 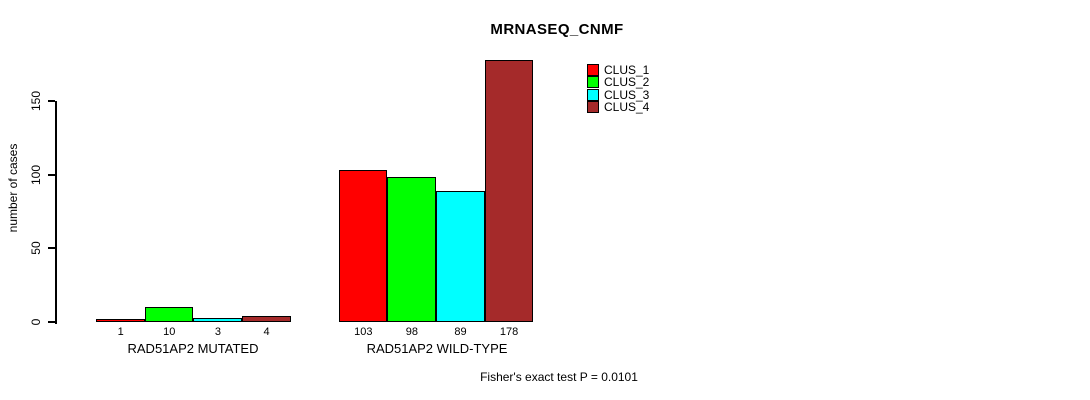 I want to click on bar-clus_1-group2, so click(x=363, y=246).